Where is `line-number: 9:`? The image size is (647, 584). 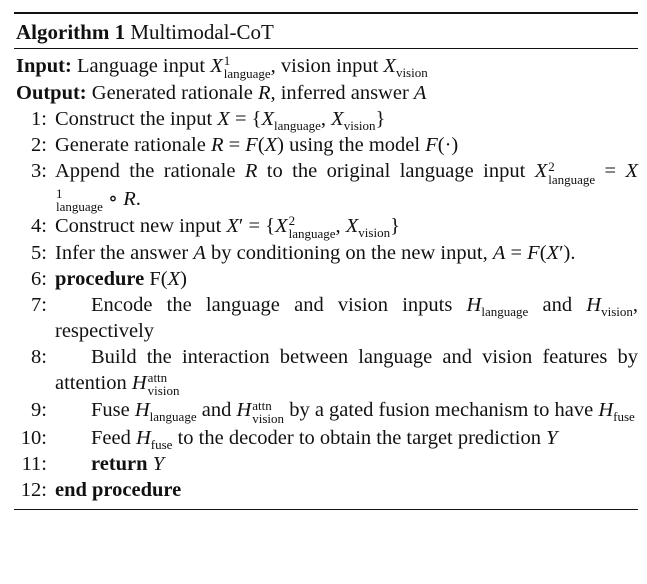 line-number: 9: is located at coordinates (39, 410).